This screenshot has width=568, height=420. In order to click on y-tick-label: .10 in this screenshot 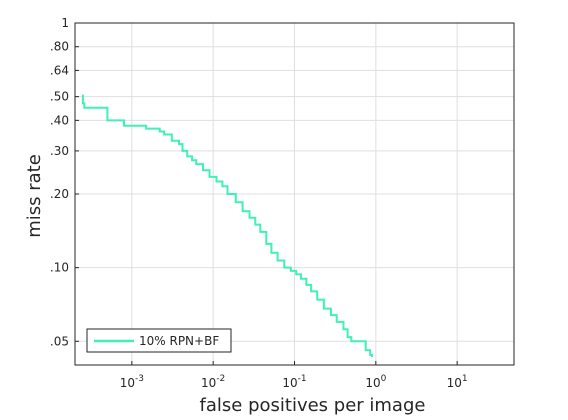, I will do `click(59, 268)`.